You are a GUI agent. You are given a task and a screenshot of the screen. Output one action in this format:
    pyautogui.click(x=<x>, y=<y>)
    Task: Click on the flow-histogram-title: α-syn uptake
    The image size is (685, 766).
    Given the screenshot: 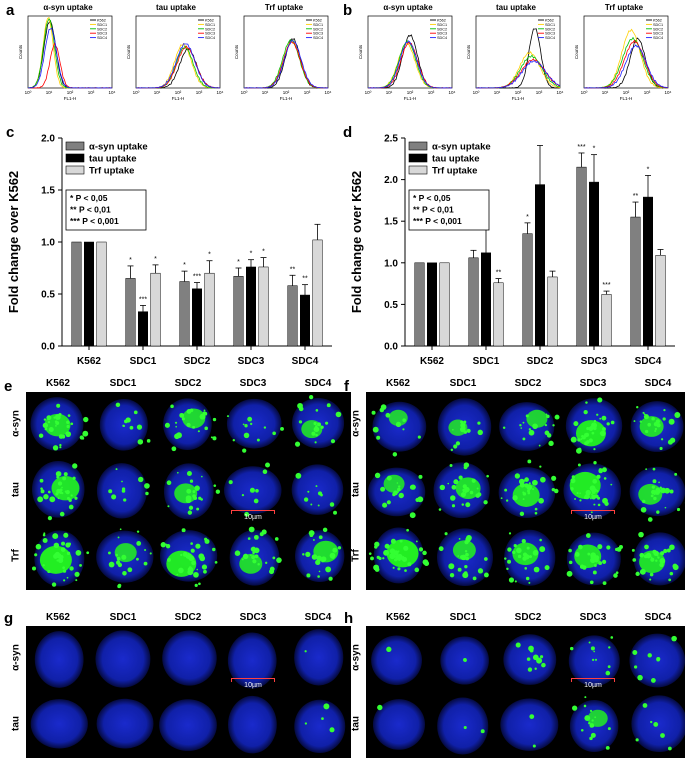 What is the action you would take?
    pyautogui.click(x=68, y=7)
    